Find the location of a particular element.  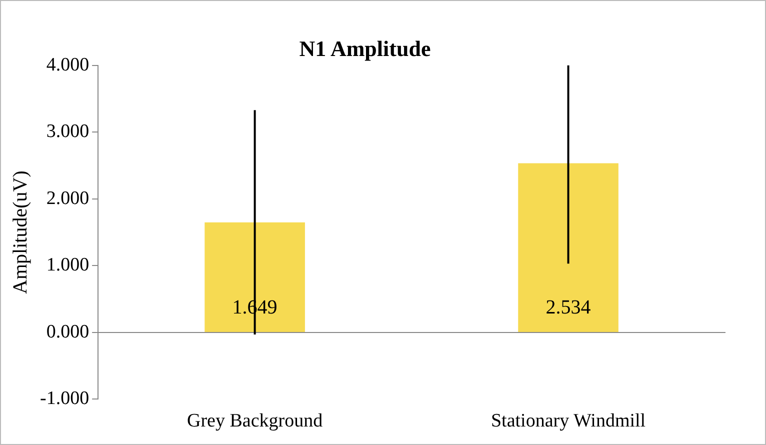

x-tick-label: Grey Background is located at coordinates (255, 421).